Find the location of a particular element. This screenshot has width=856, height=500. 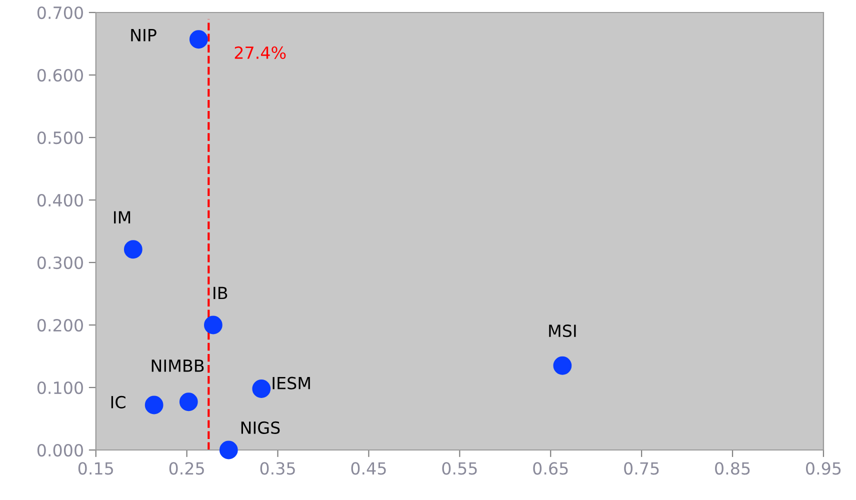

annotation: NIMBB is located at coordinates (178, 366).